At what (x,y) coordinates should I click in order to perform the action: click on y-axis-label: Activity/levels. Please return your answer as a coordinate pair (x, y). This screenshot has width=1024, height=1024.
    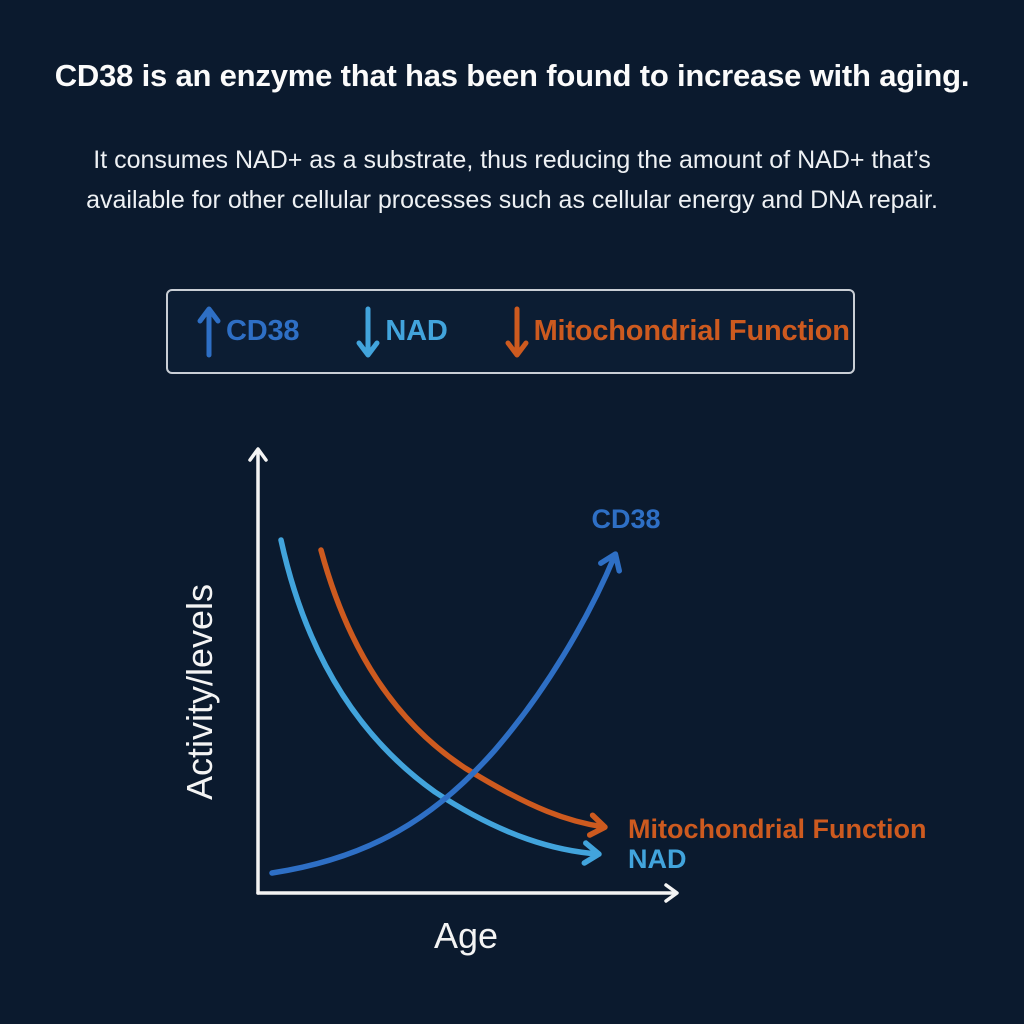
    Looking at the image, I should click on (199, 692).